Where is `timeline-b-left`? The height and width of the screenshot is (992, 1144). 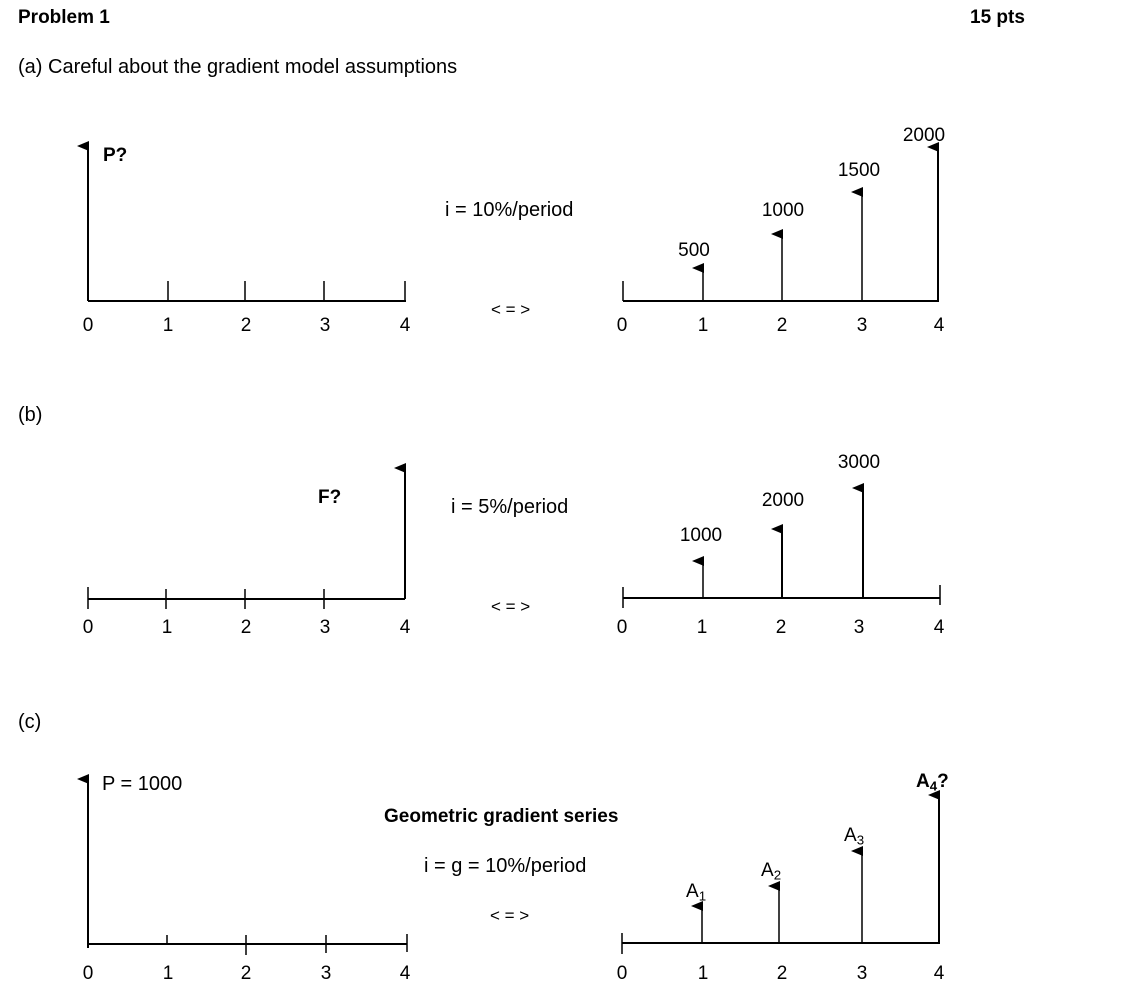
timeline-b-left is located at coordinates (246, 536).